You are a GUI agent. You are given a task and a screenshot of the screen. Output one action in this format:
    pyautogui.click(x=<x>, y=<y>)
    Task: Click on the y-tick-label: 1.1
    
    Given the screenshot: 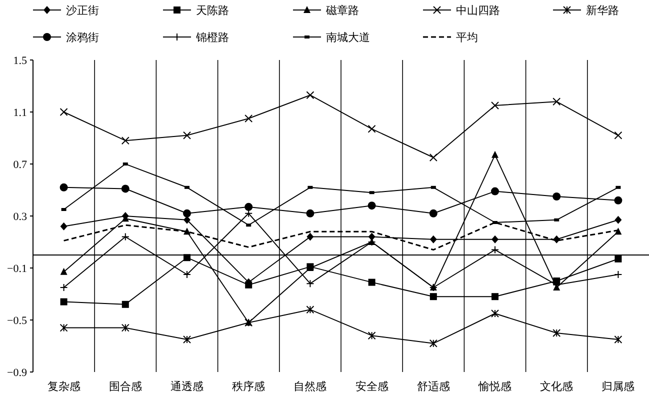 What is the action you would take?
    pyautogui.click(x=20, y=113)
    